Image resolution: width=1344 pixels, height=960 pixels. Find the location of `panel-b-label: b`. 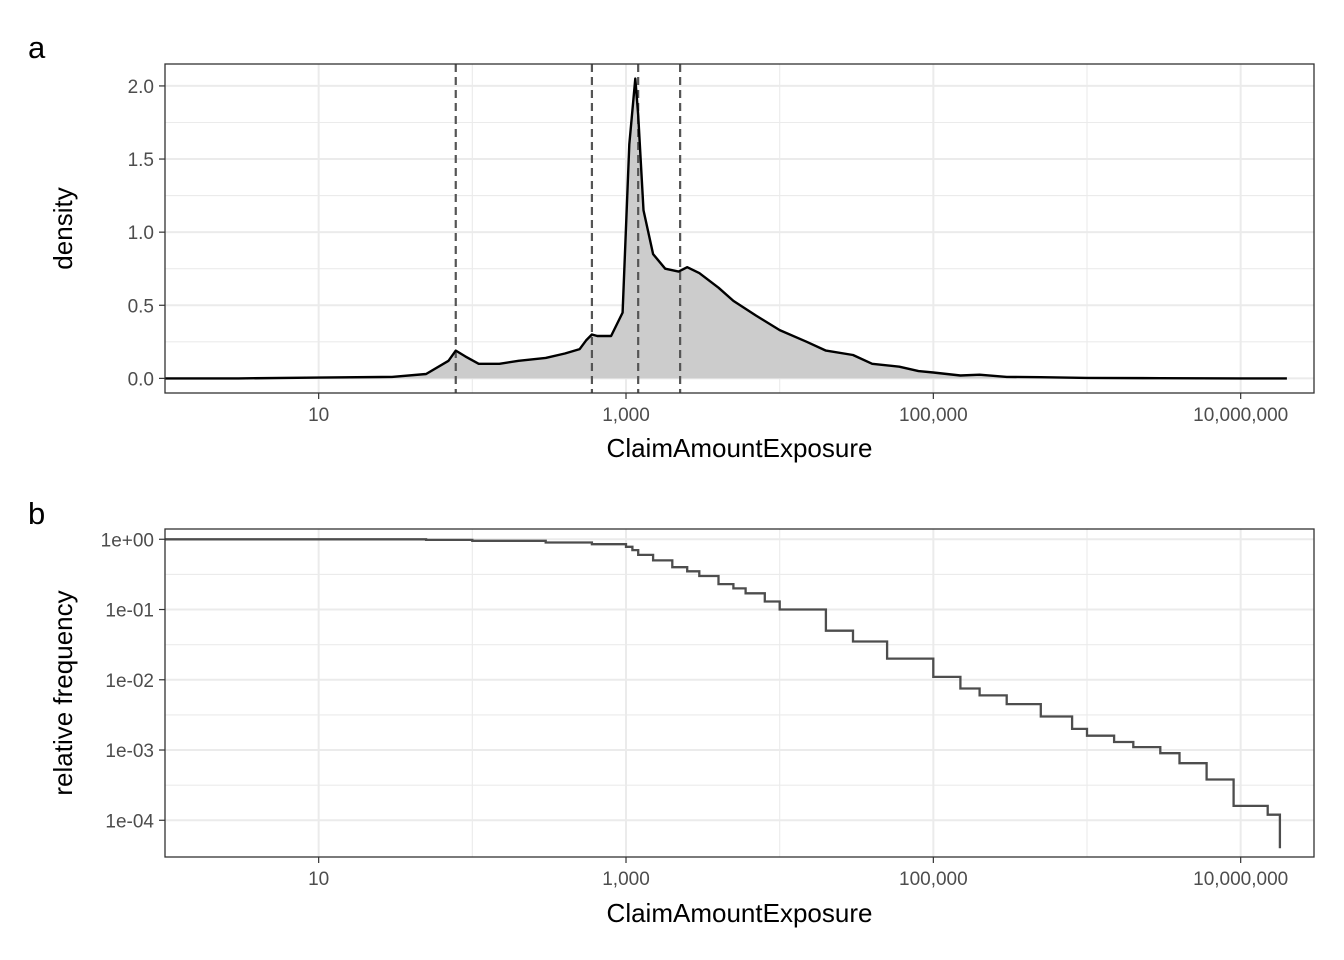

panel-b-label: b is located at coordinates (36, 513).